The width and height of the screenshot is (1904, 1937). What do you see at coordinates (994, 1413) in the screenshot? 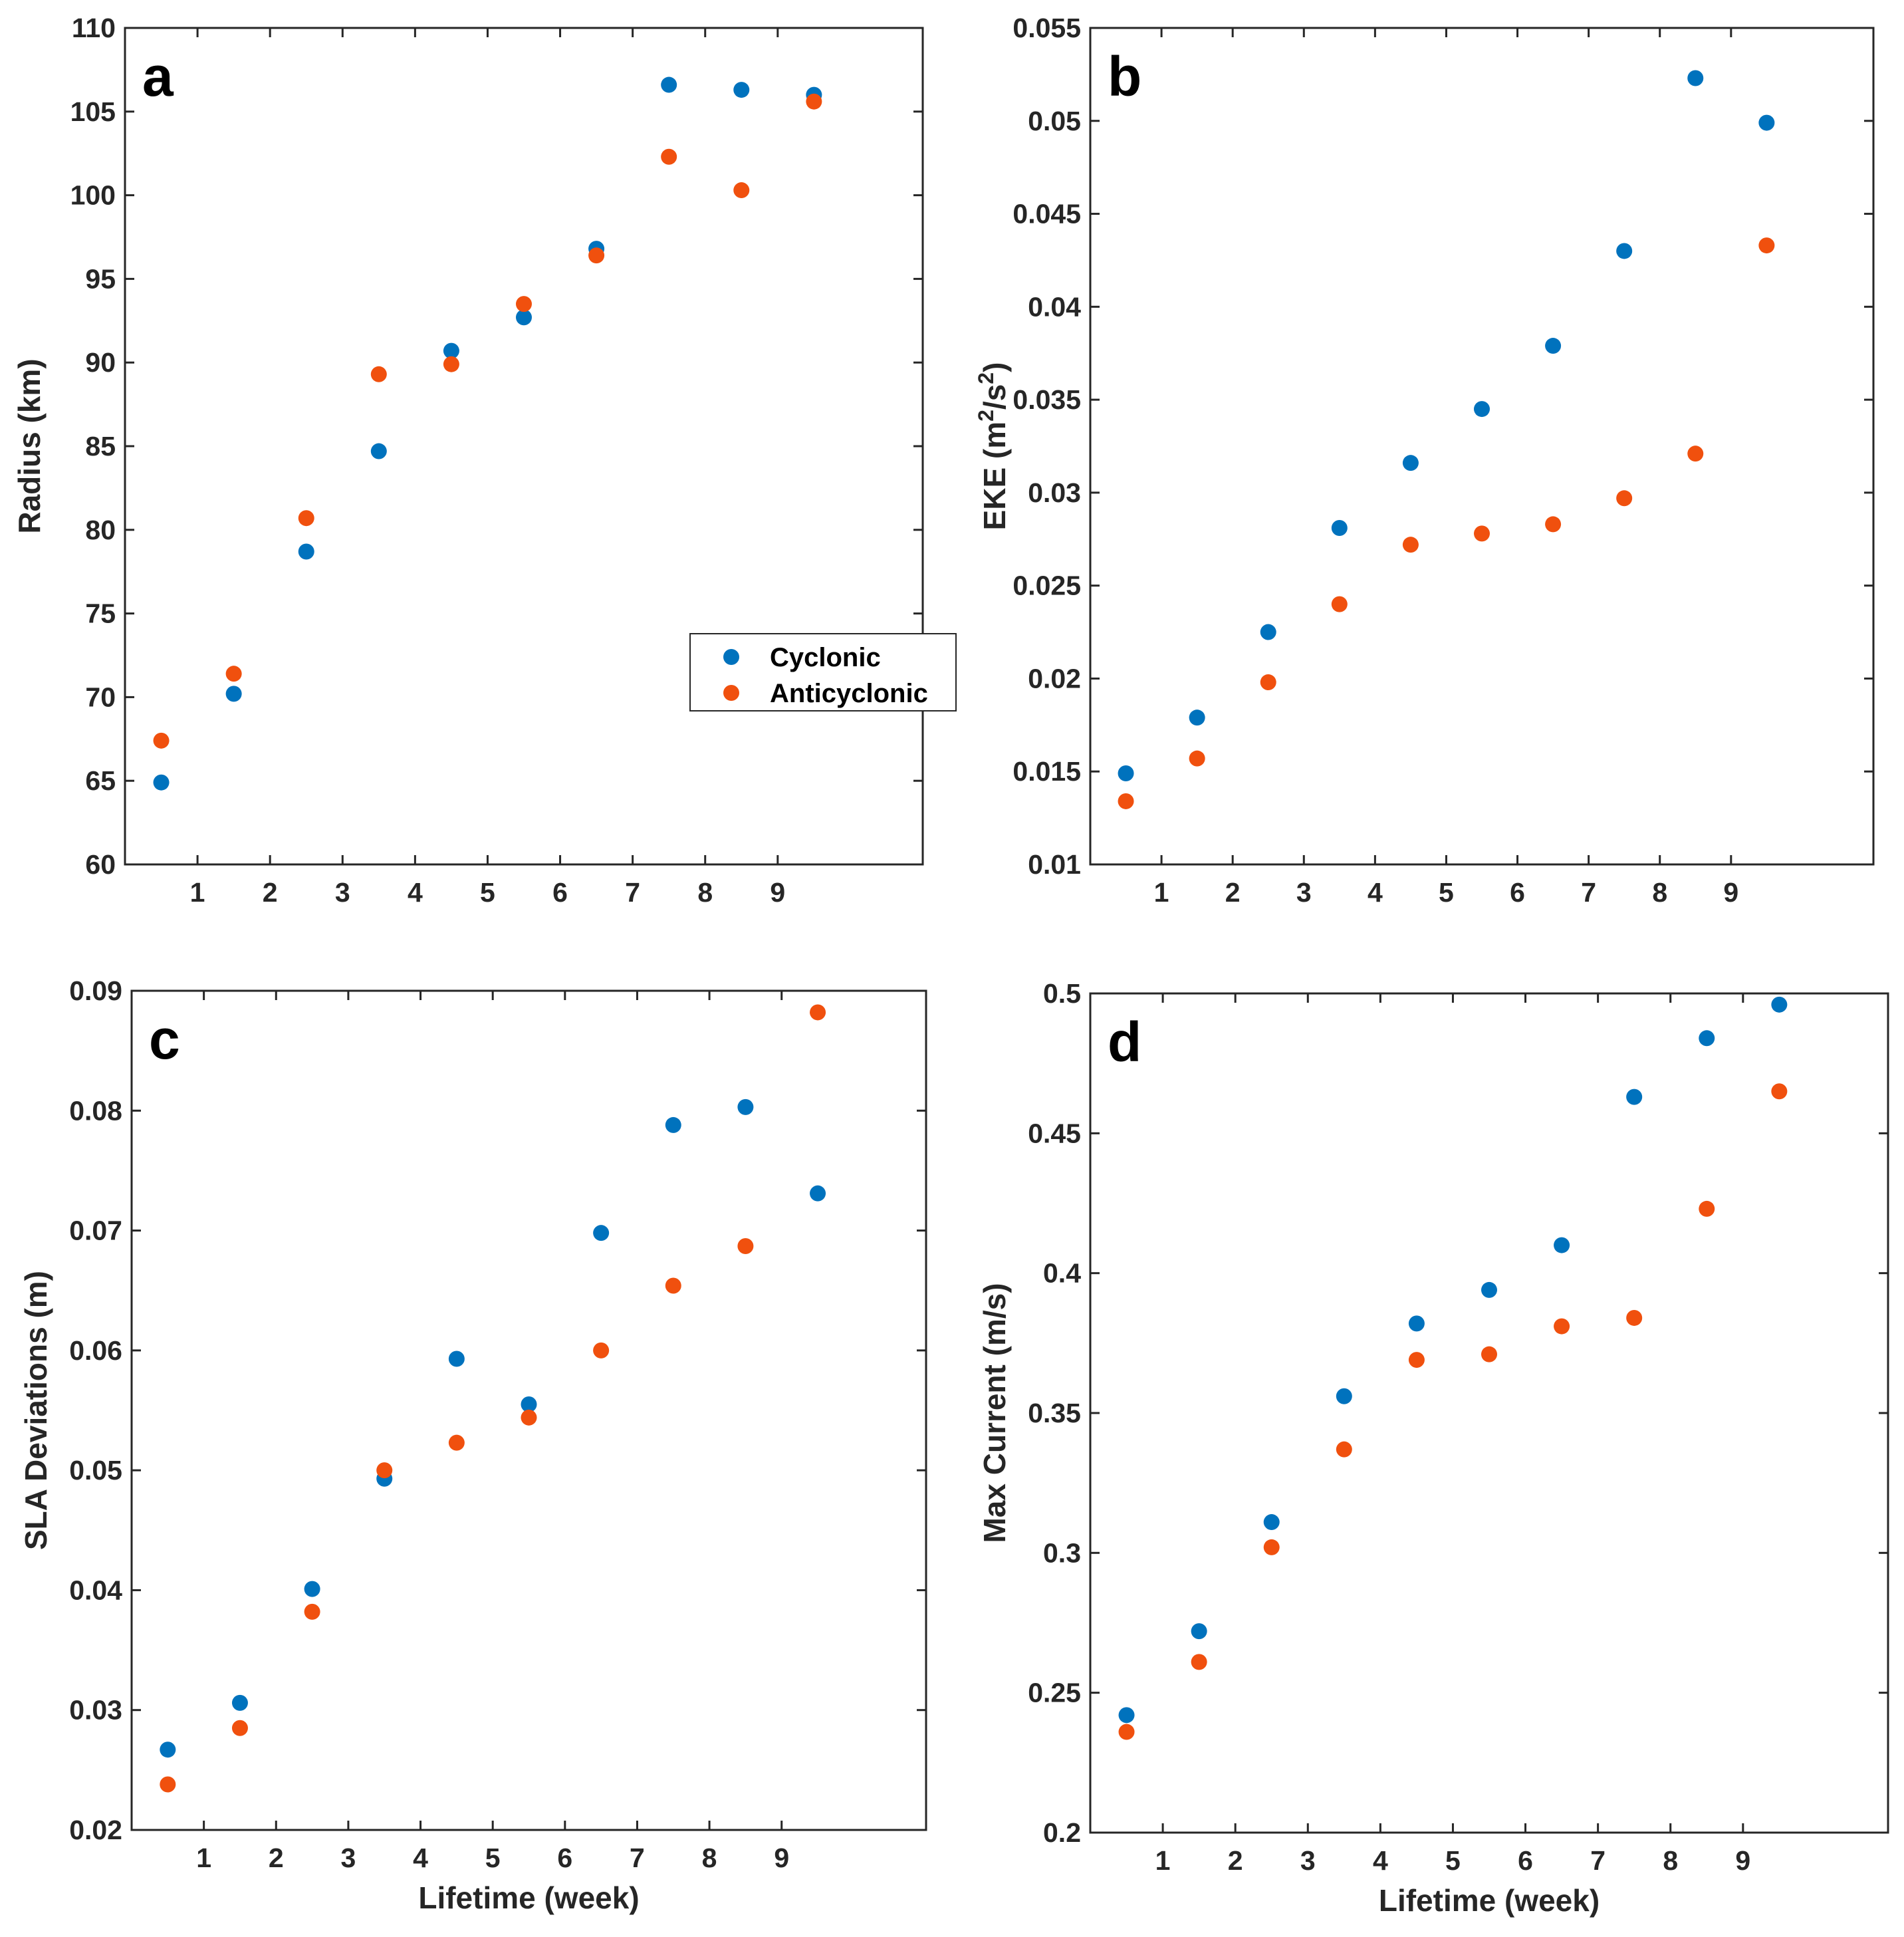
I see `y-axis-label: Max Current (m/s)` at bounding box center [994, 1413].